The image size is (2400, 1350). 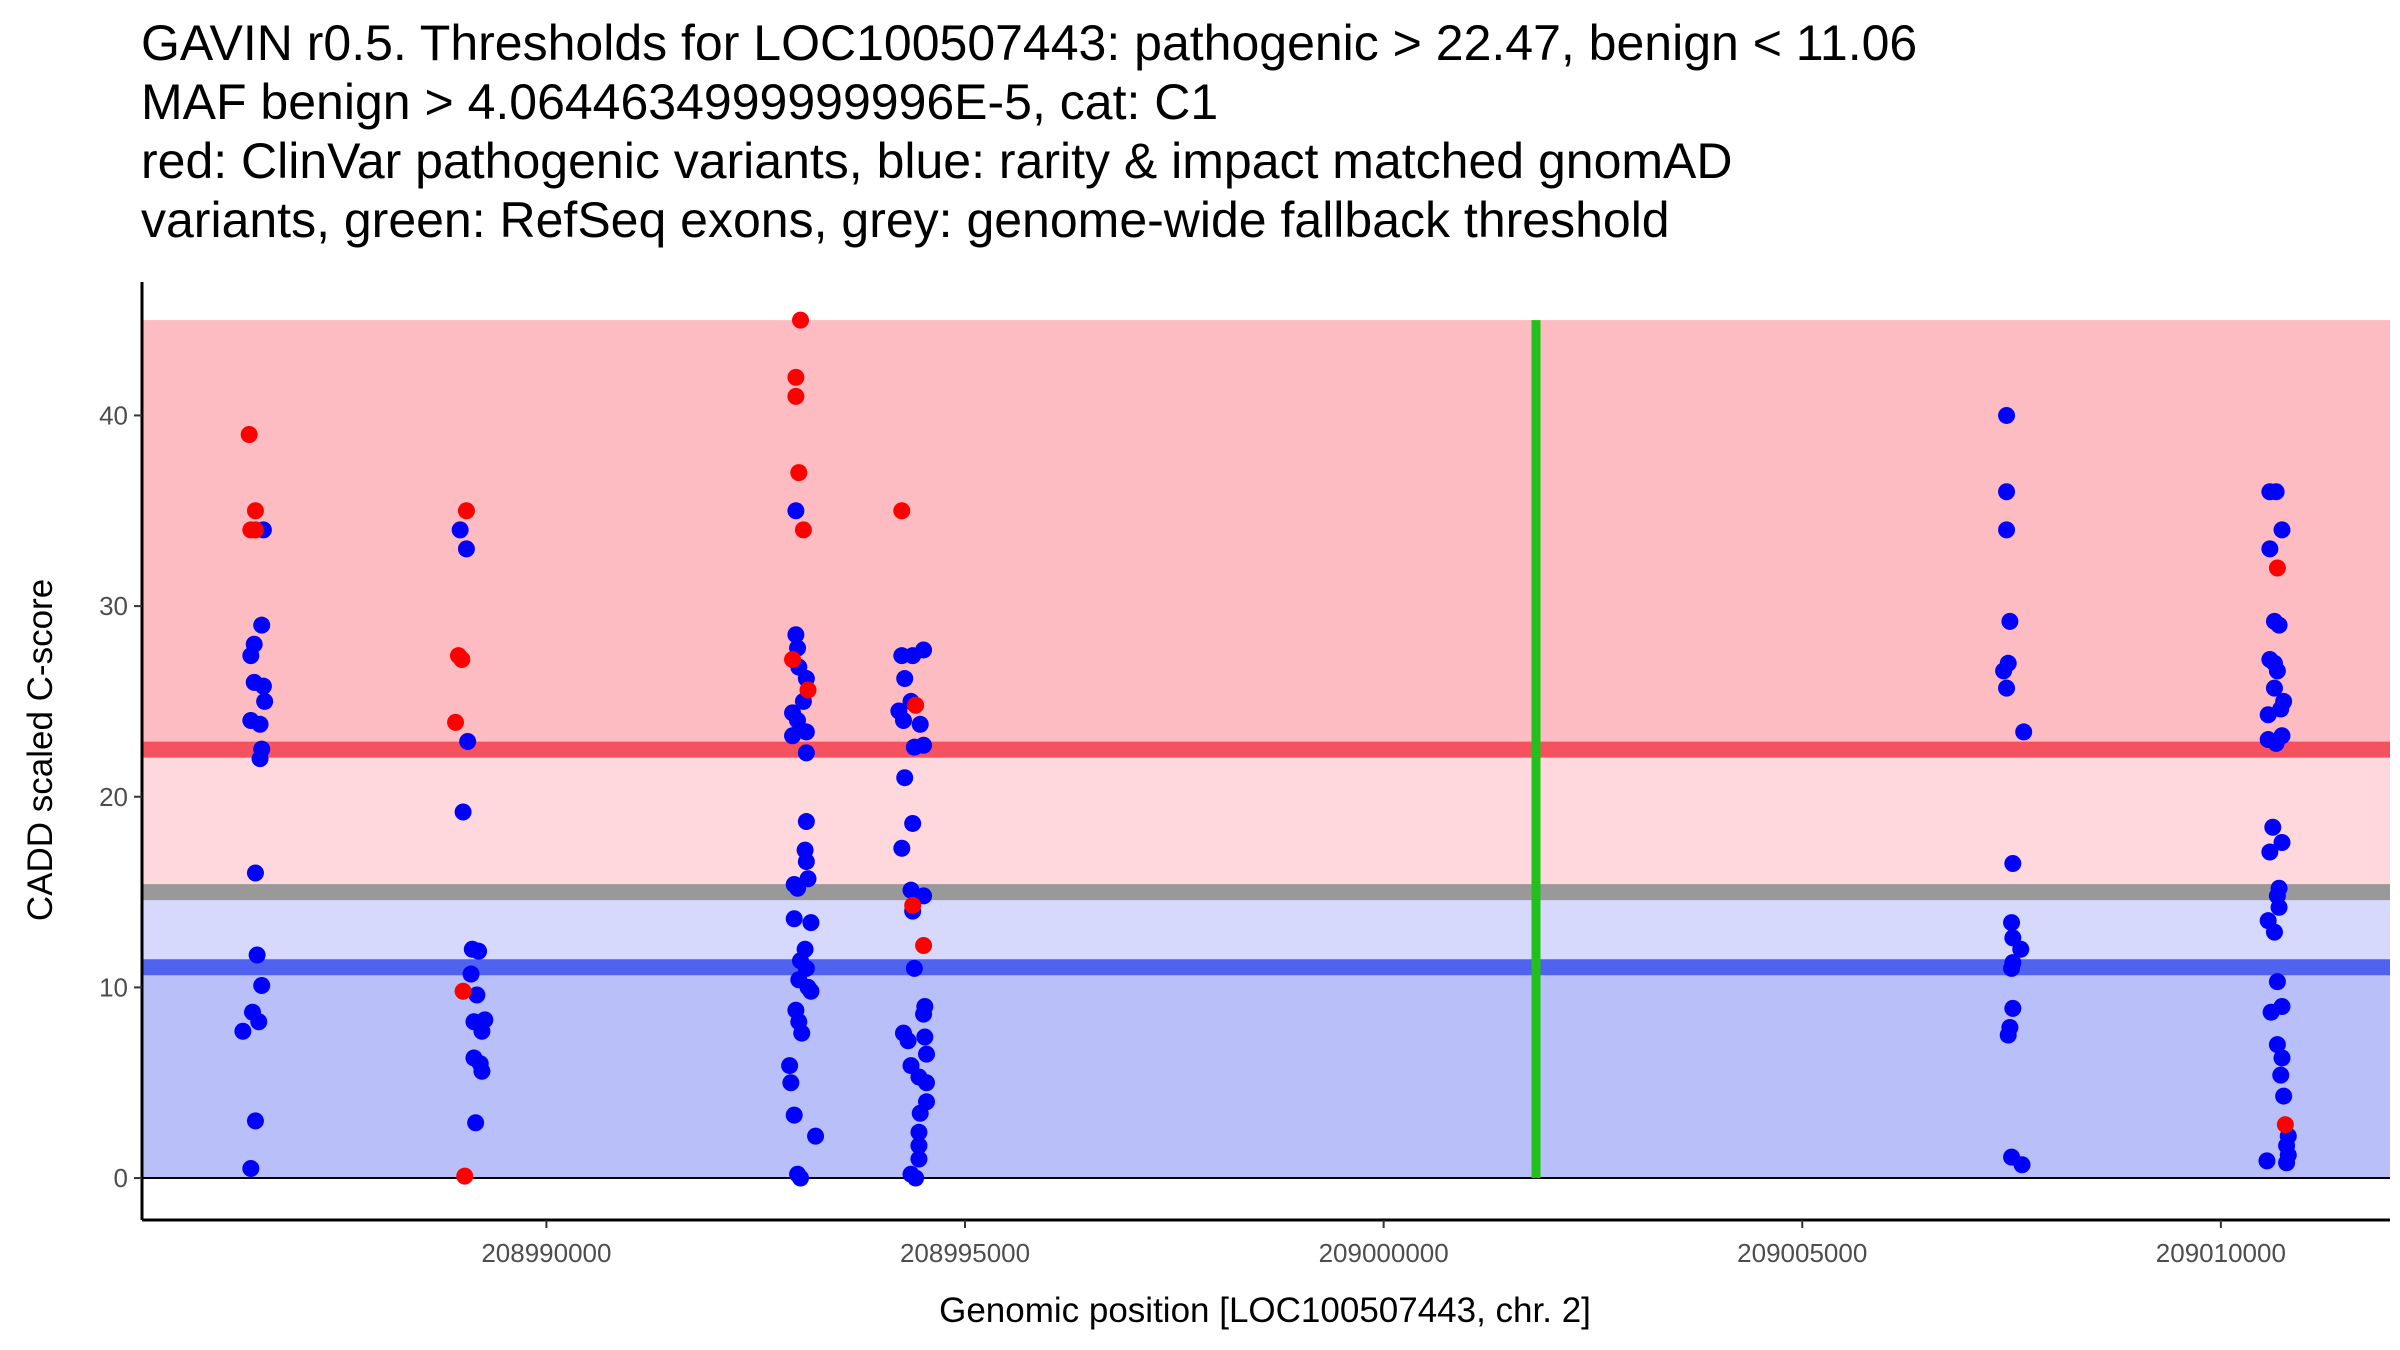 What do you see at coordinates (1265, 1310) in the screenshot?
I see `x-axis-title: Genomic position [LOC100507443, chr. 2]` at bounding box center [1265, 1310].